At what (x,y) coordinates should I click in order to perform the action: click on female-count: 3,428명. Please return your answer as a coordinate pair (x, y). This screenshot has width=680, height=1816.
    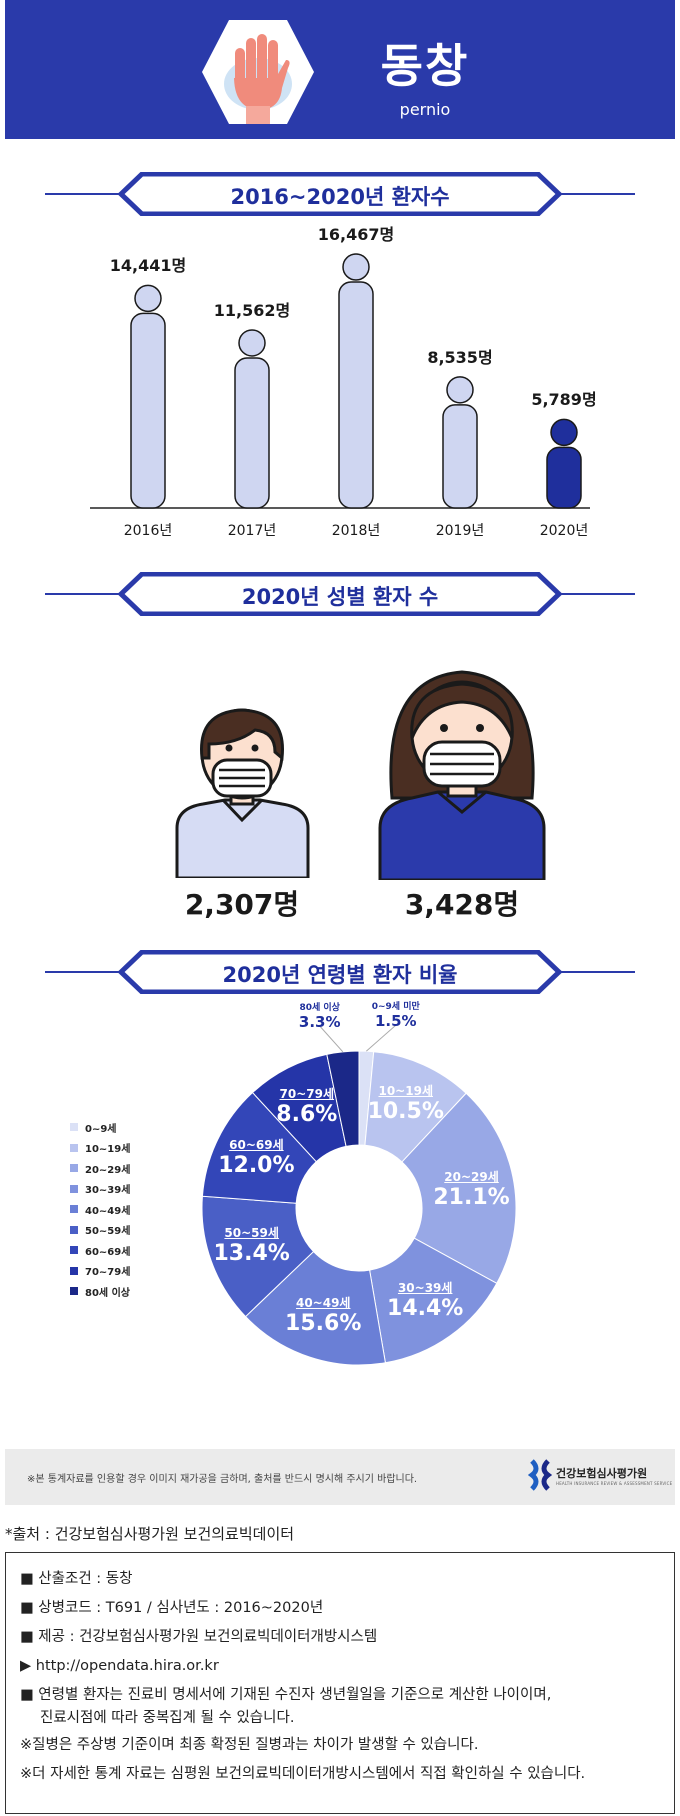
    Looking at the image, I should click on (462, 904).